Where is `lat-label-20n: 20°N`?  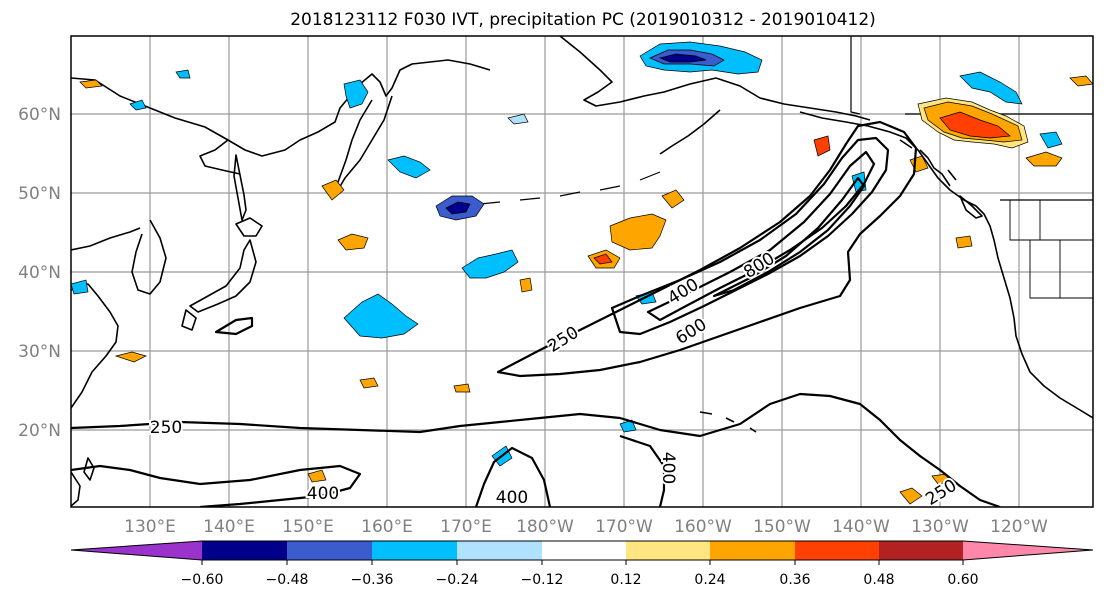
lat-label-20n: 20°N is located at coordinates (39, 431).